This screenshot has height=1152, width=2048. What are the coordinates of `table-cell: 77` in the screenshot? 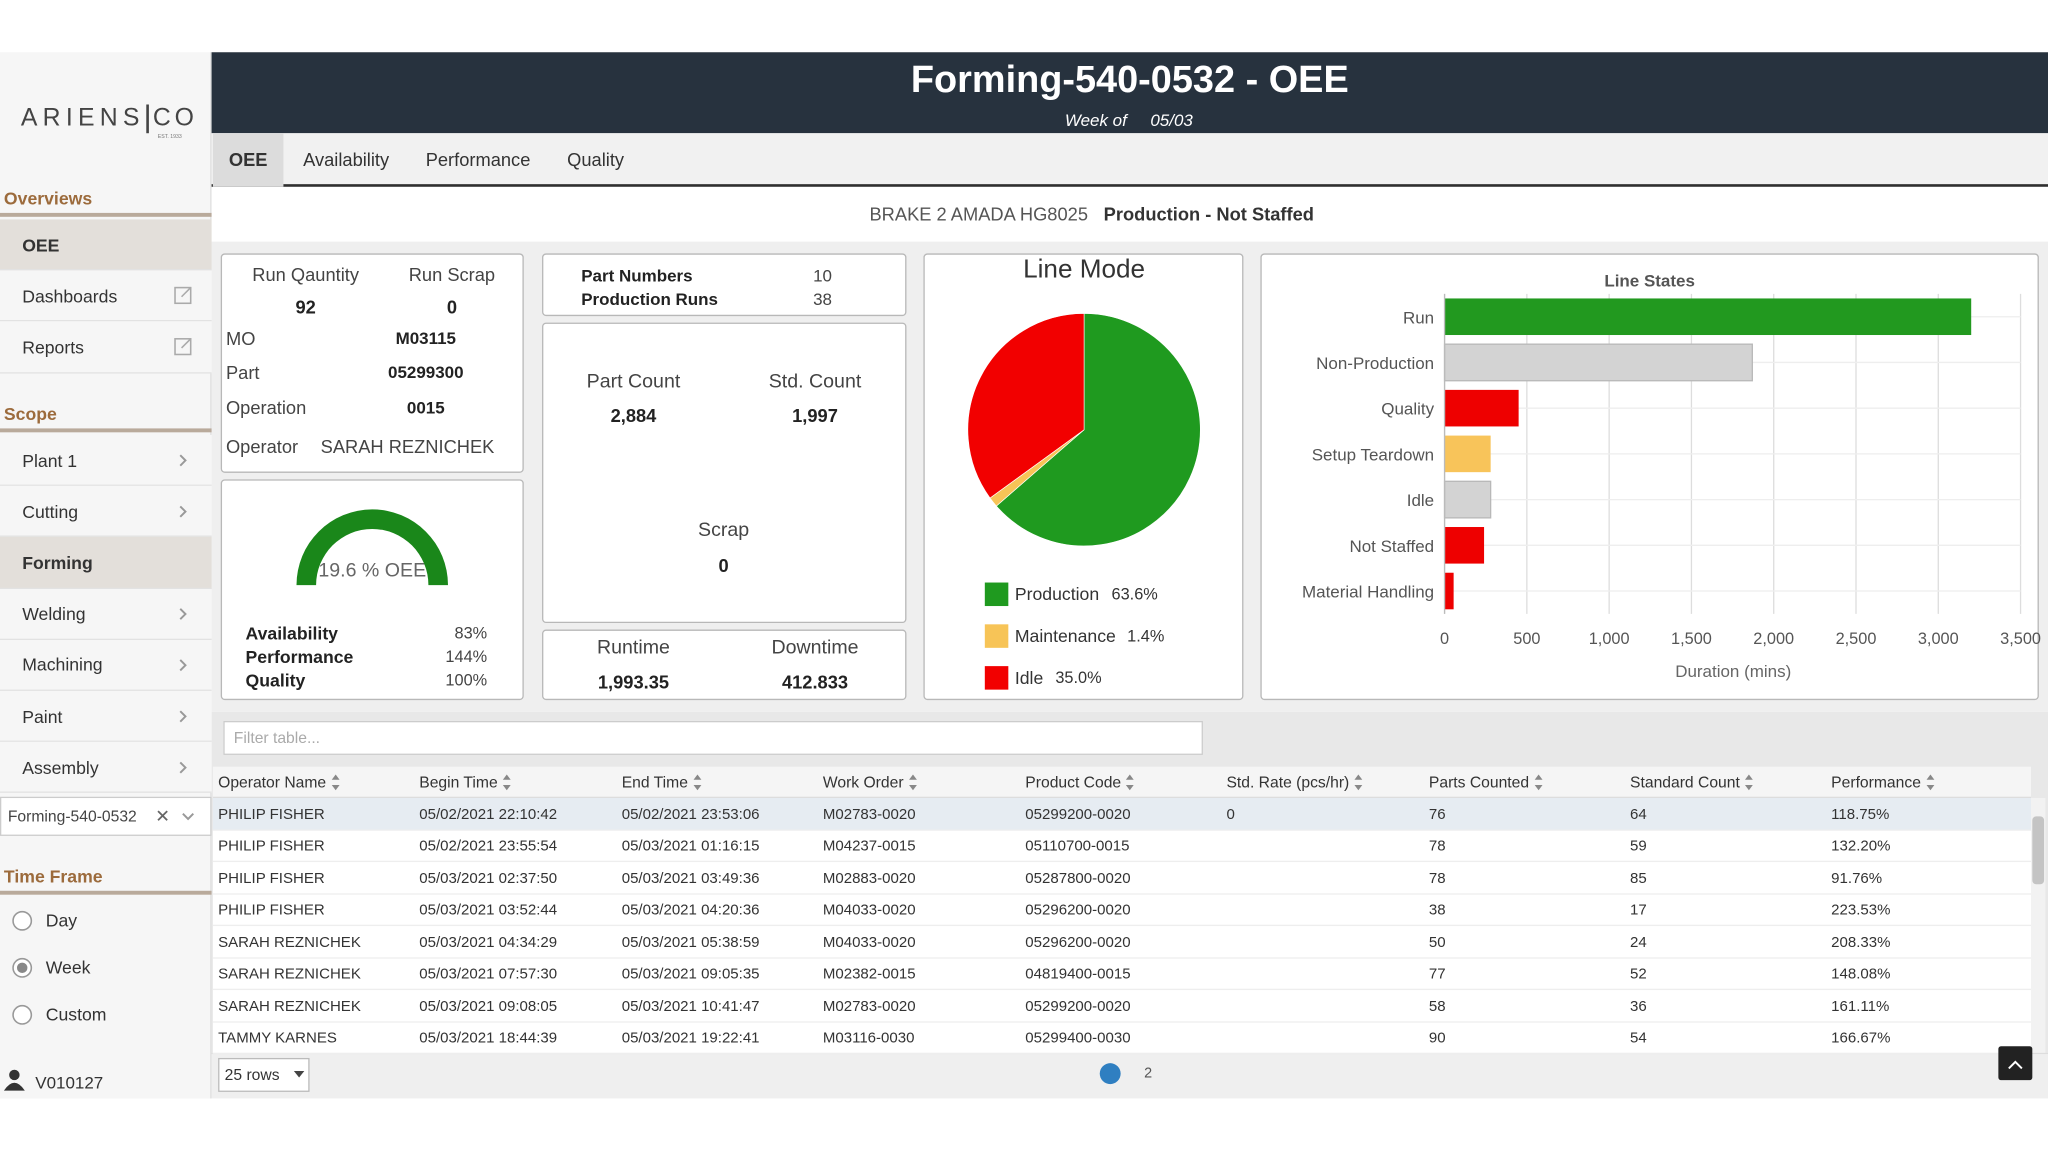 It's located at (1437, 974).